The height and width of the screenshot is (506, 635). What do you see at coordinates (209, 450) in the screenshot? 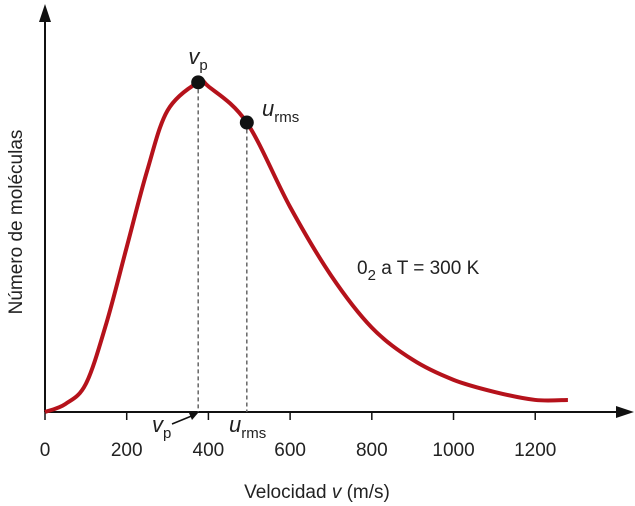
I see `x-tick-label: 400` at bounding box center [209, 450].